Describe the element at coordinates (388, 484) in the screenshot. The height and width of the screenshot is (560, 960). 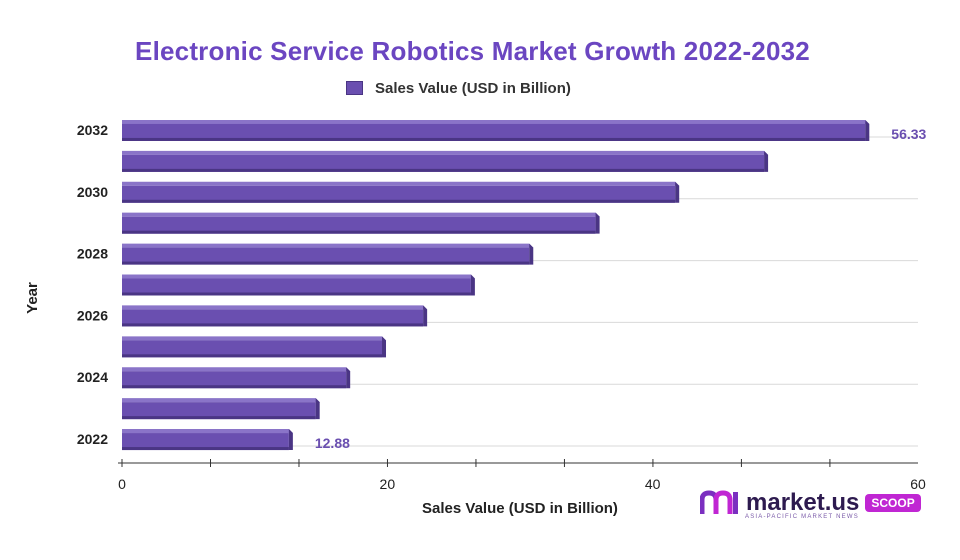
I see `x-tick-label: 20` at that location.